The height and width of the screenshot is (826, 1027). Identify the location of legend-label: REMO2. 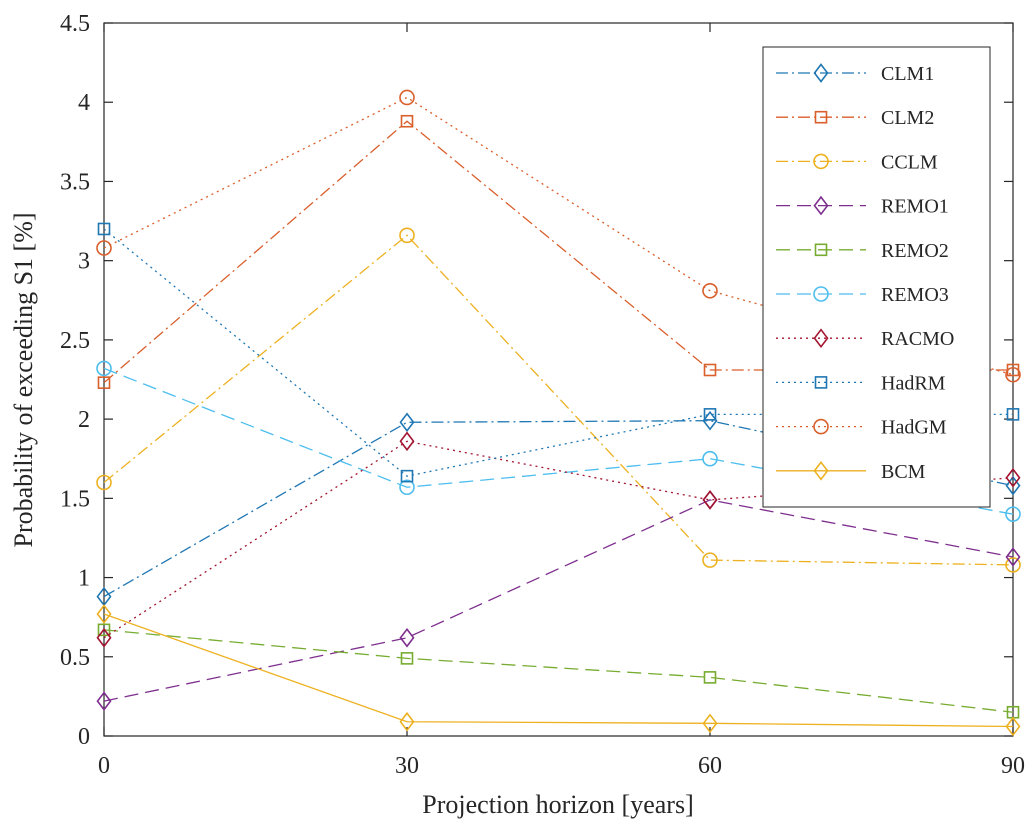
(915, 251).